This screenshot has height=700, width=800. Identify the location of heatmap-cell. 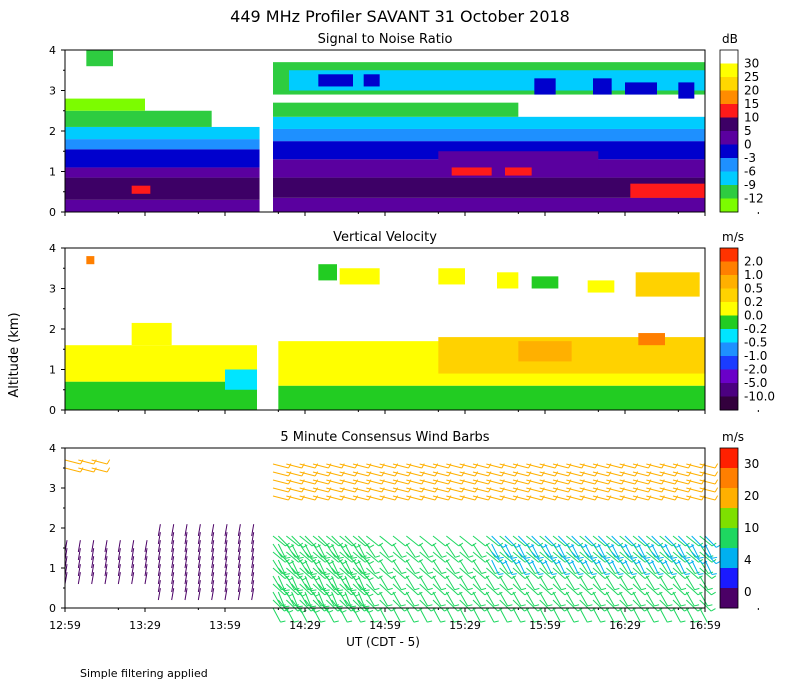
(241, 379).